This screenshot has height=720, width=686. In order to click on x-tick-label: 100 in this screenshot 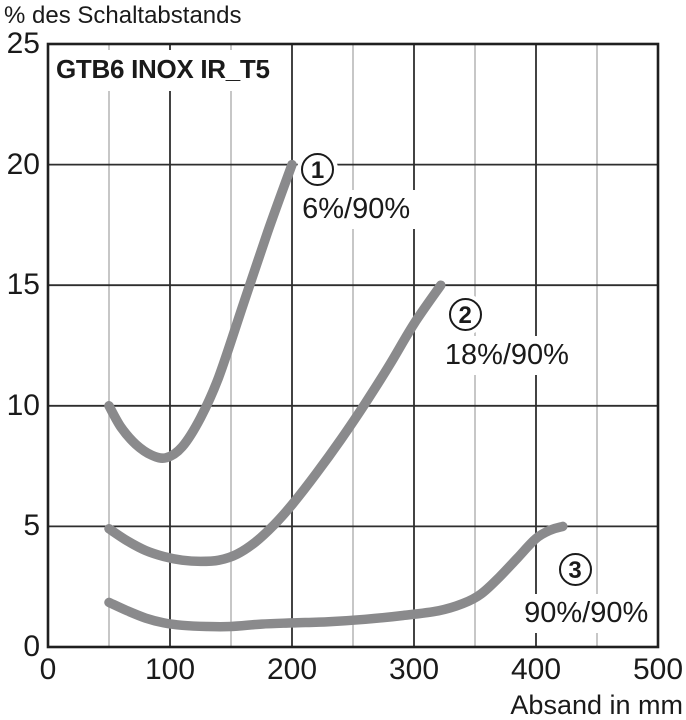, I will do `click(170, 669)`.